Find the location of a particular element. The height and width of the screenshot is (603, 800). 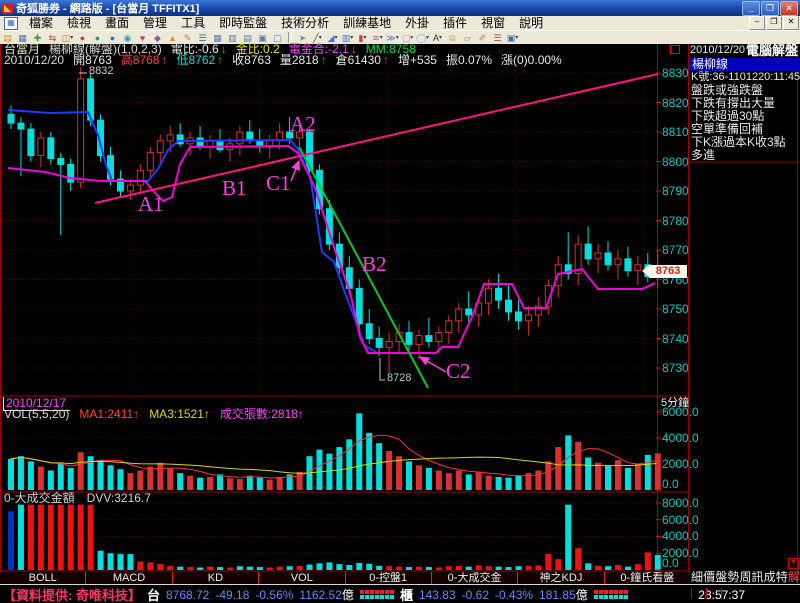

cursor-icon: ➤ is located at coordinates (302, 38).